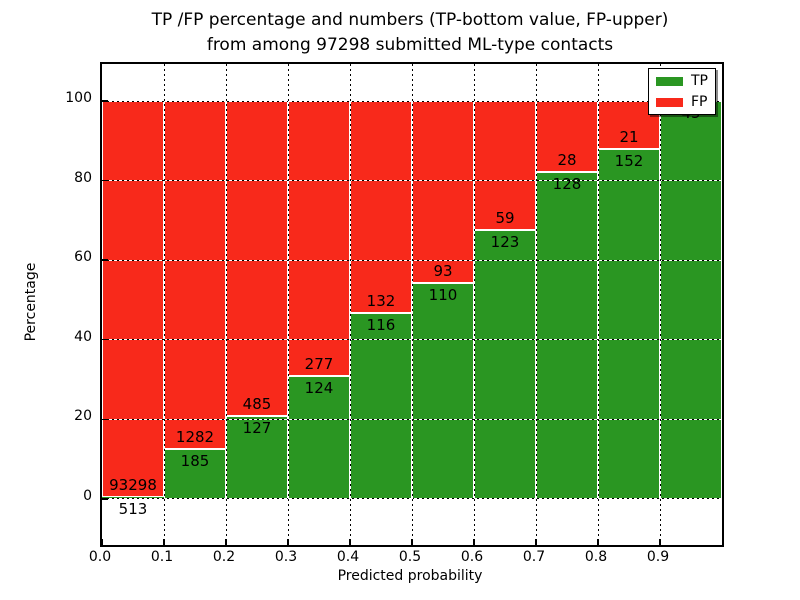 The image size is (800, 600). Describe the element at coordinates (286, 557) in the screenshot. I see `x-tick-label: 0.3` at that location.